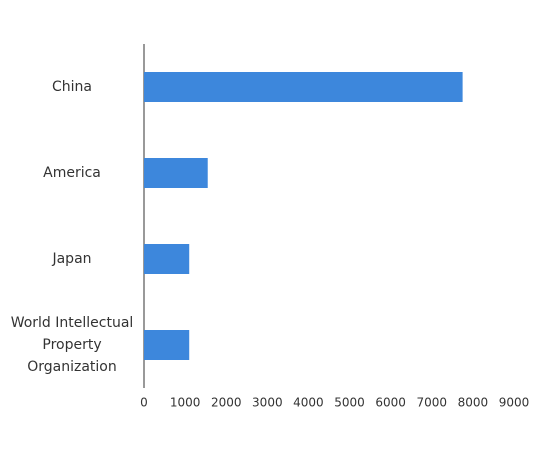  What do you see at coordinates (185, 403) in the screenshot?
I see `x-tick-label: 1000` at bounding box center [185, 403].